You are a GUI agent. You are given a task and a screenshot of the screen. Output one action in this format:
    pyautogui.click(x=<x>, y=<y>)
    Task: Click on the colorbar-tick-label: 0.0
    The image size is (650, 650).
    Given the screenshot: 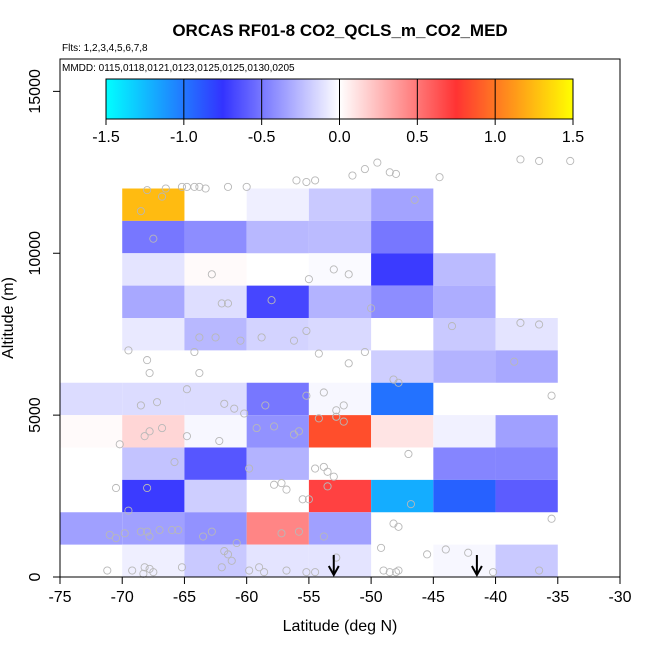 What is the action you would take?
    pyautogui.click(x=339, y=137)
    